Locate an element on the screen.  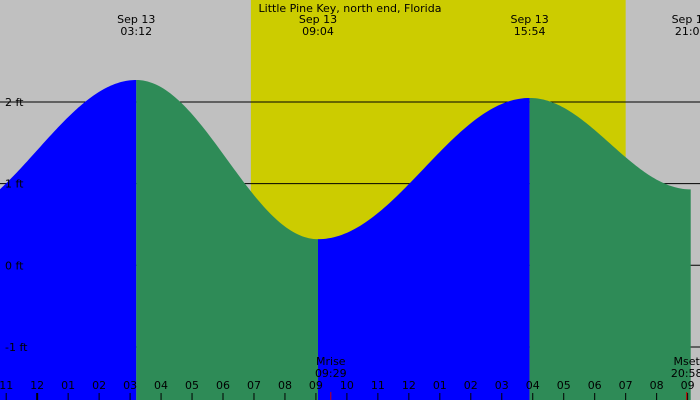
extremum-time: 21:06 is located at coordinates (687, 31).